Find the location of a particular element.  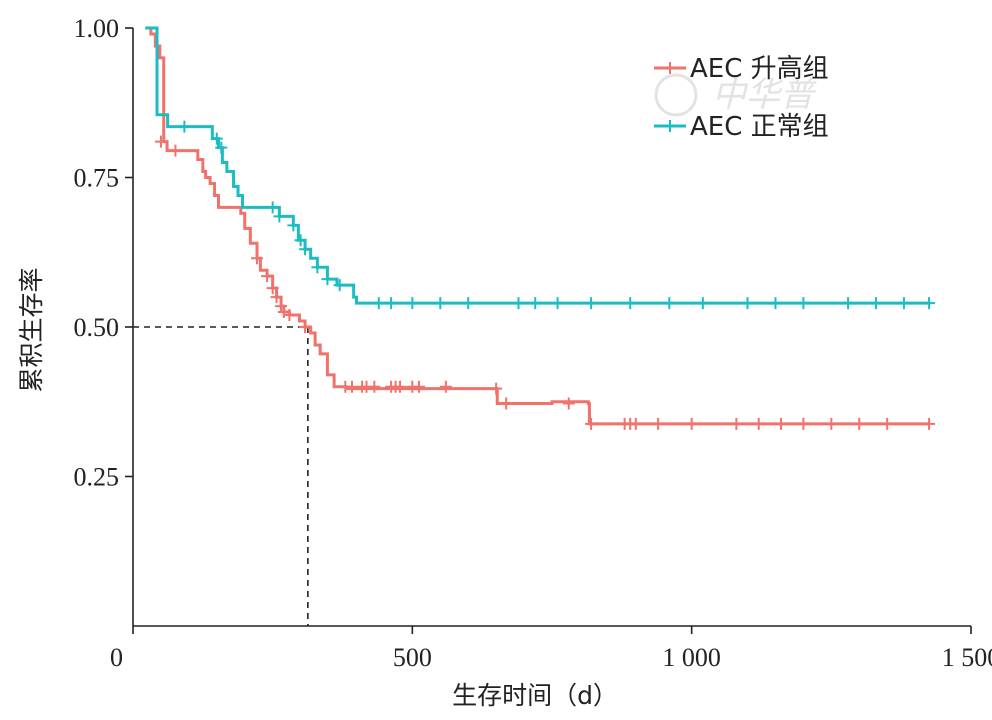

x-tick-label: 500 is located at coordinates (412, 657).